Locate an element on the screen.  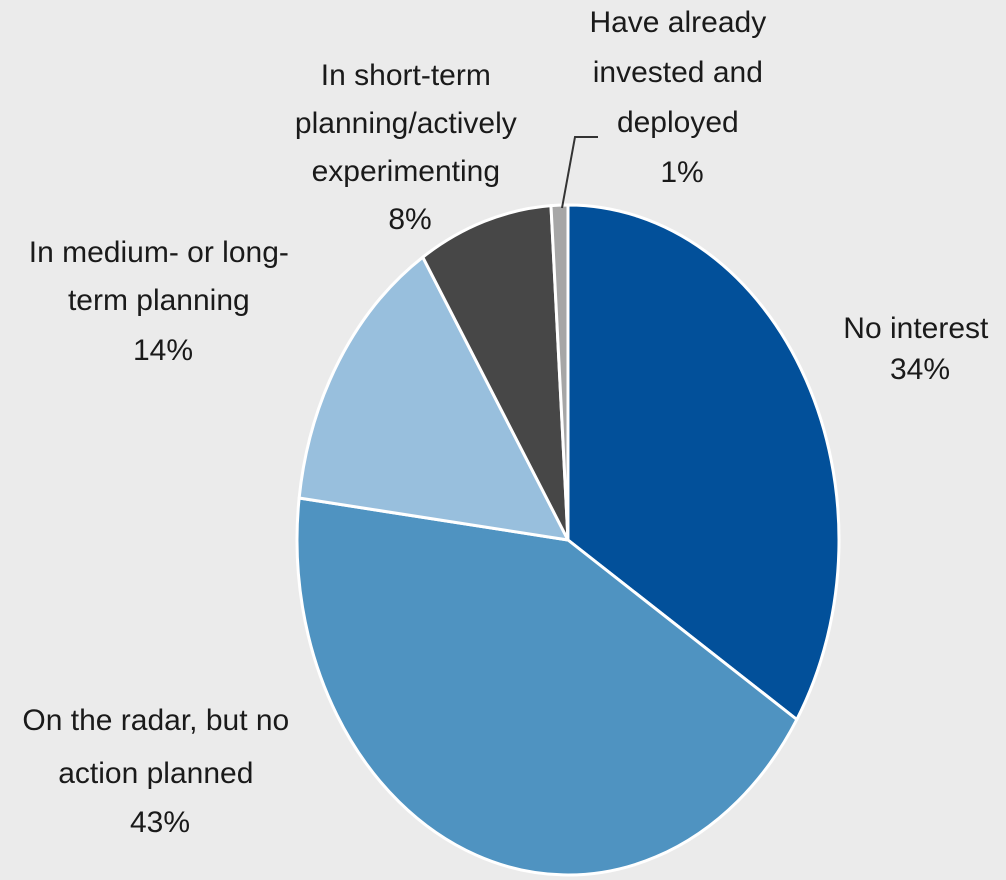
label-medium-long-term-line-2: term planning is located at coordinates (159, 300).